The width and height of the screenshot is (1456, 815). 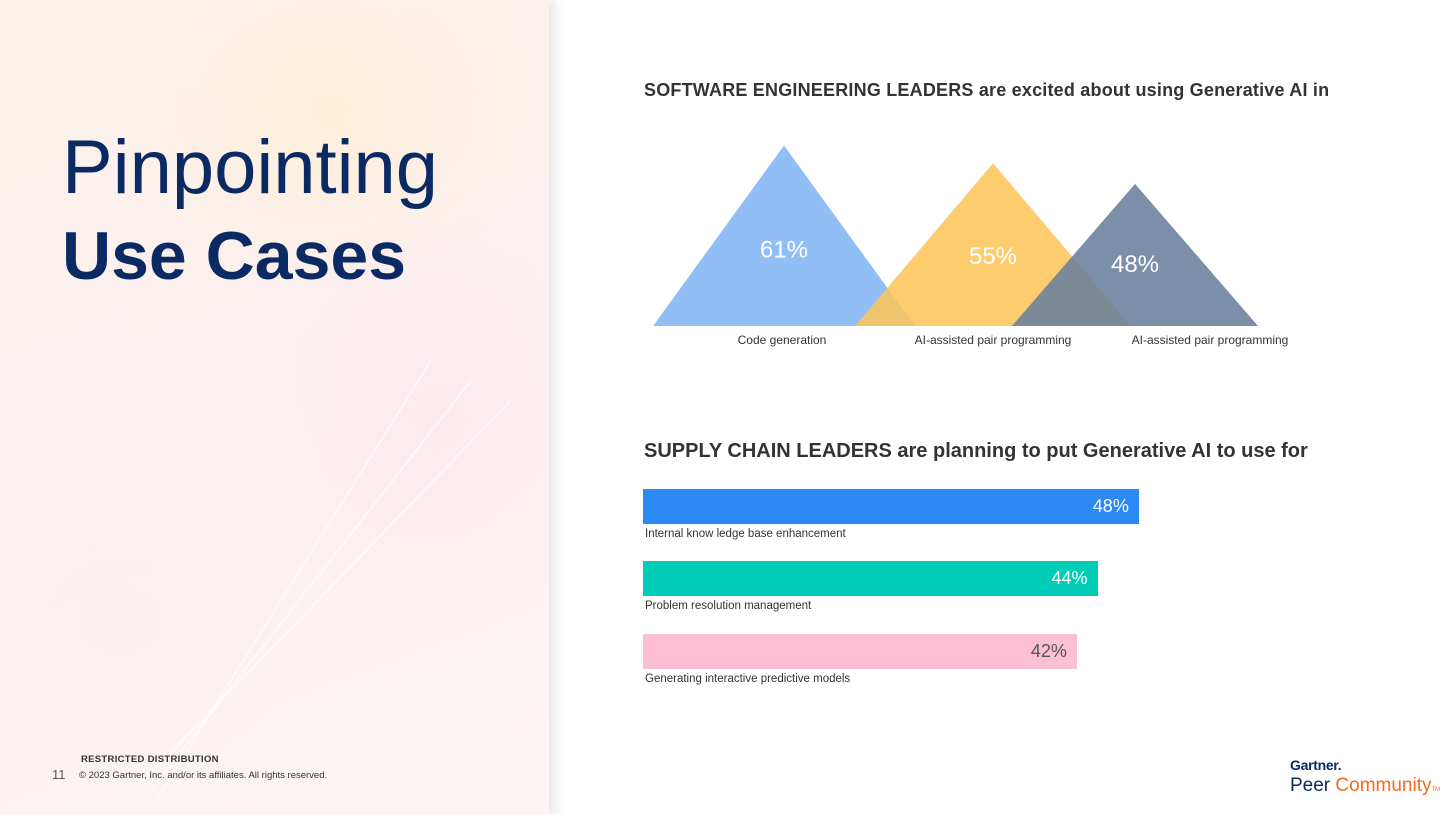 What do you see at coordinates (1048, 651) in the screenshot?
I see `bar-value-label: 42%` at bounding box center [1048, 651].